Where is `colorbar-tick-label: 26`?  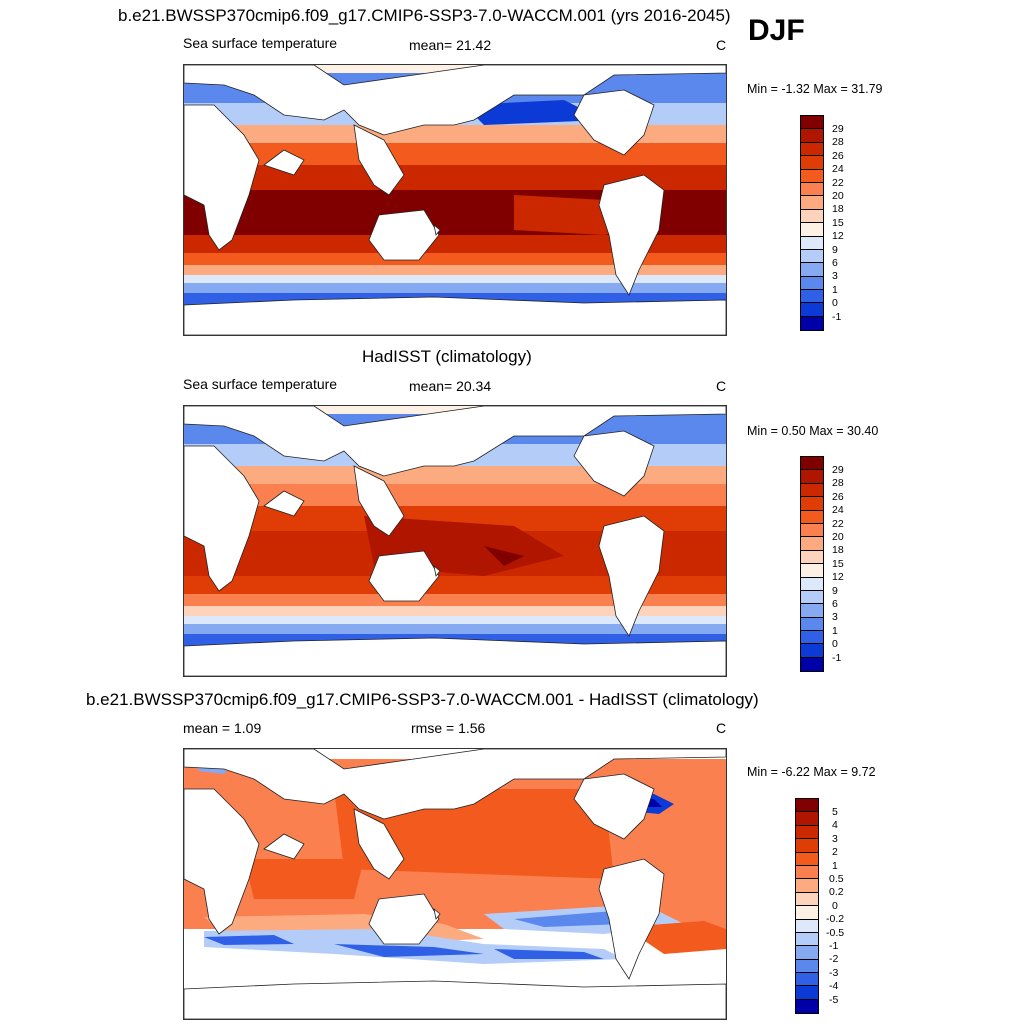 colorbar-tick-label: 26 is located at coordinates (838, 497).